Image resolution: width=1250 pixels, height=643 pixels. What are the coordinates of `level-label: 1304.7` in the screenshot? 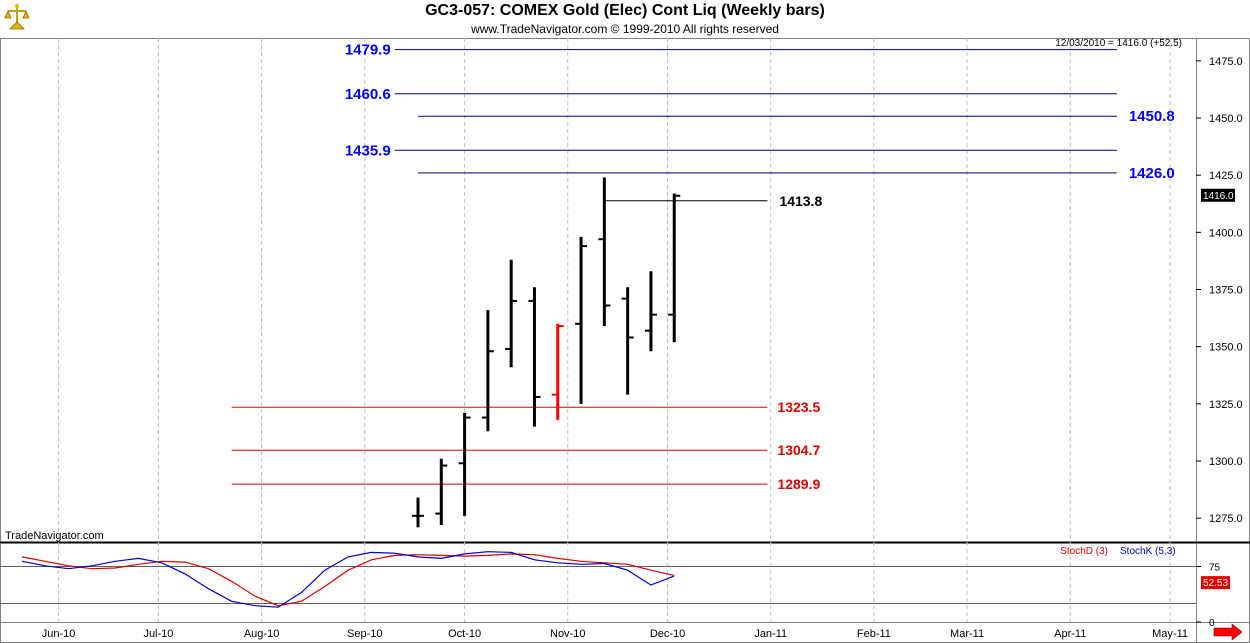 It's located at (798, 450).